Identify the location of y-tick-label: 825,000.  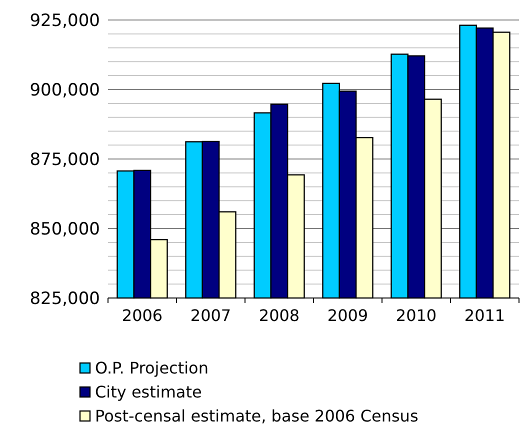
(65, 298).